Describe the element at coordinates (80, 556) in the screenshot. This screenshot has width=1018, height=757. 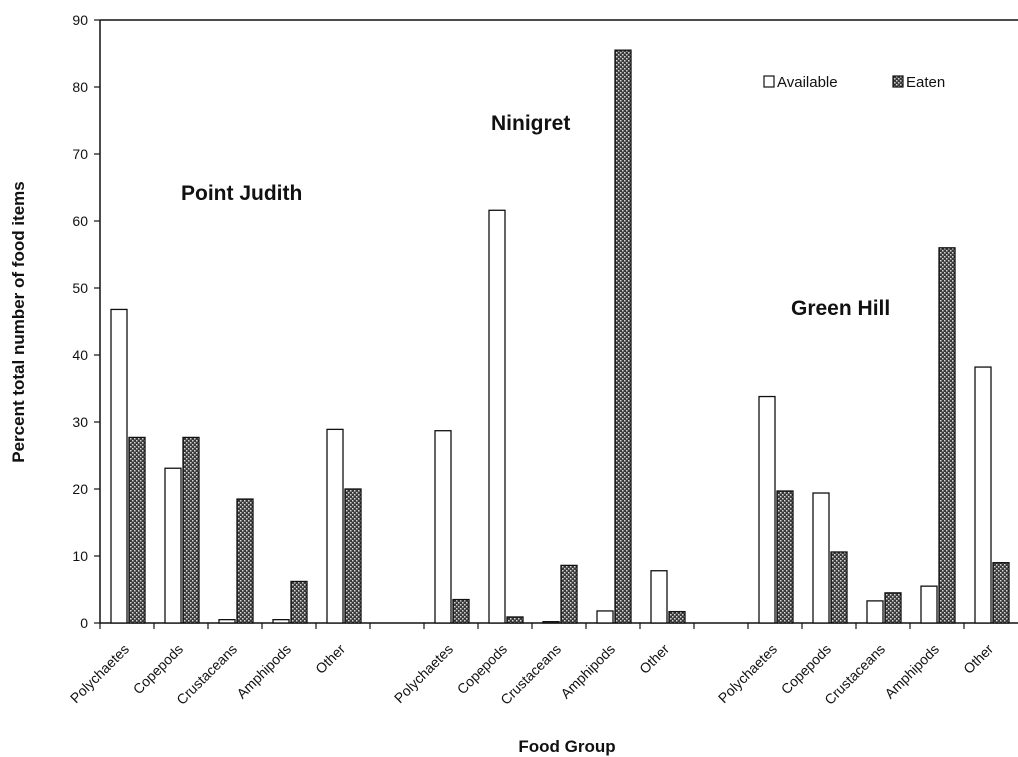
I see `y-tick-label: 10` at that location.